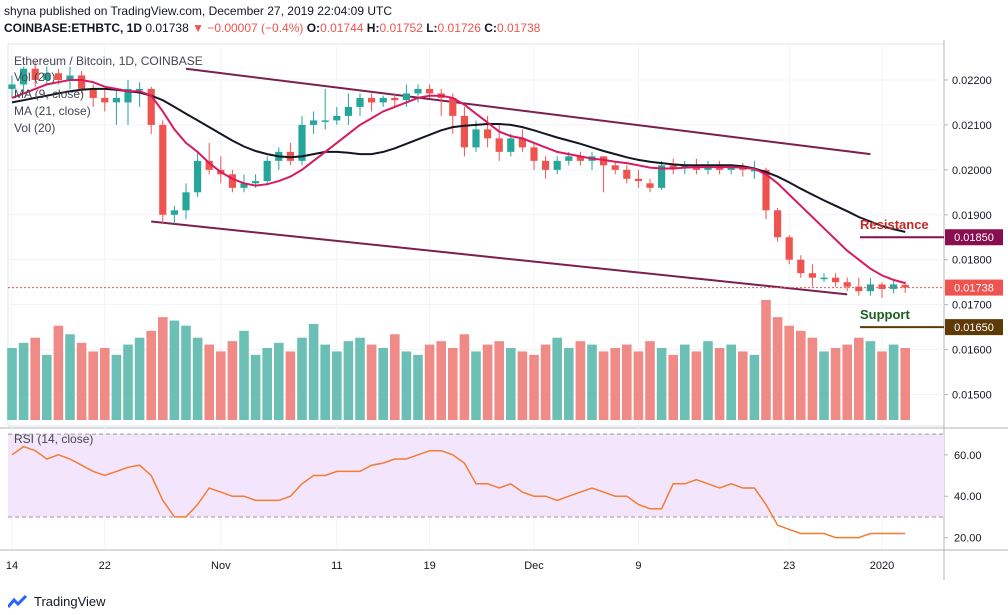 The height and width of the screenshot is (615, 1008). I want to click on time-tick-label: Dec, so click(534, 566).